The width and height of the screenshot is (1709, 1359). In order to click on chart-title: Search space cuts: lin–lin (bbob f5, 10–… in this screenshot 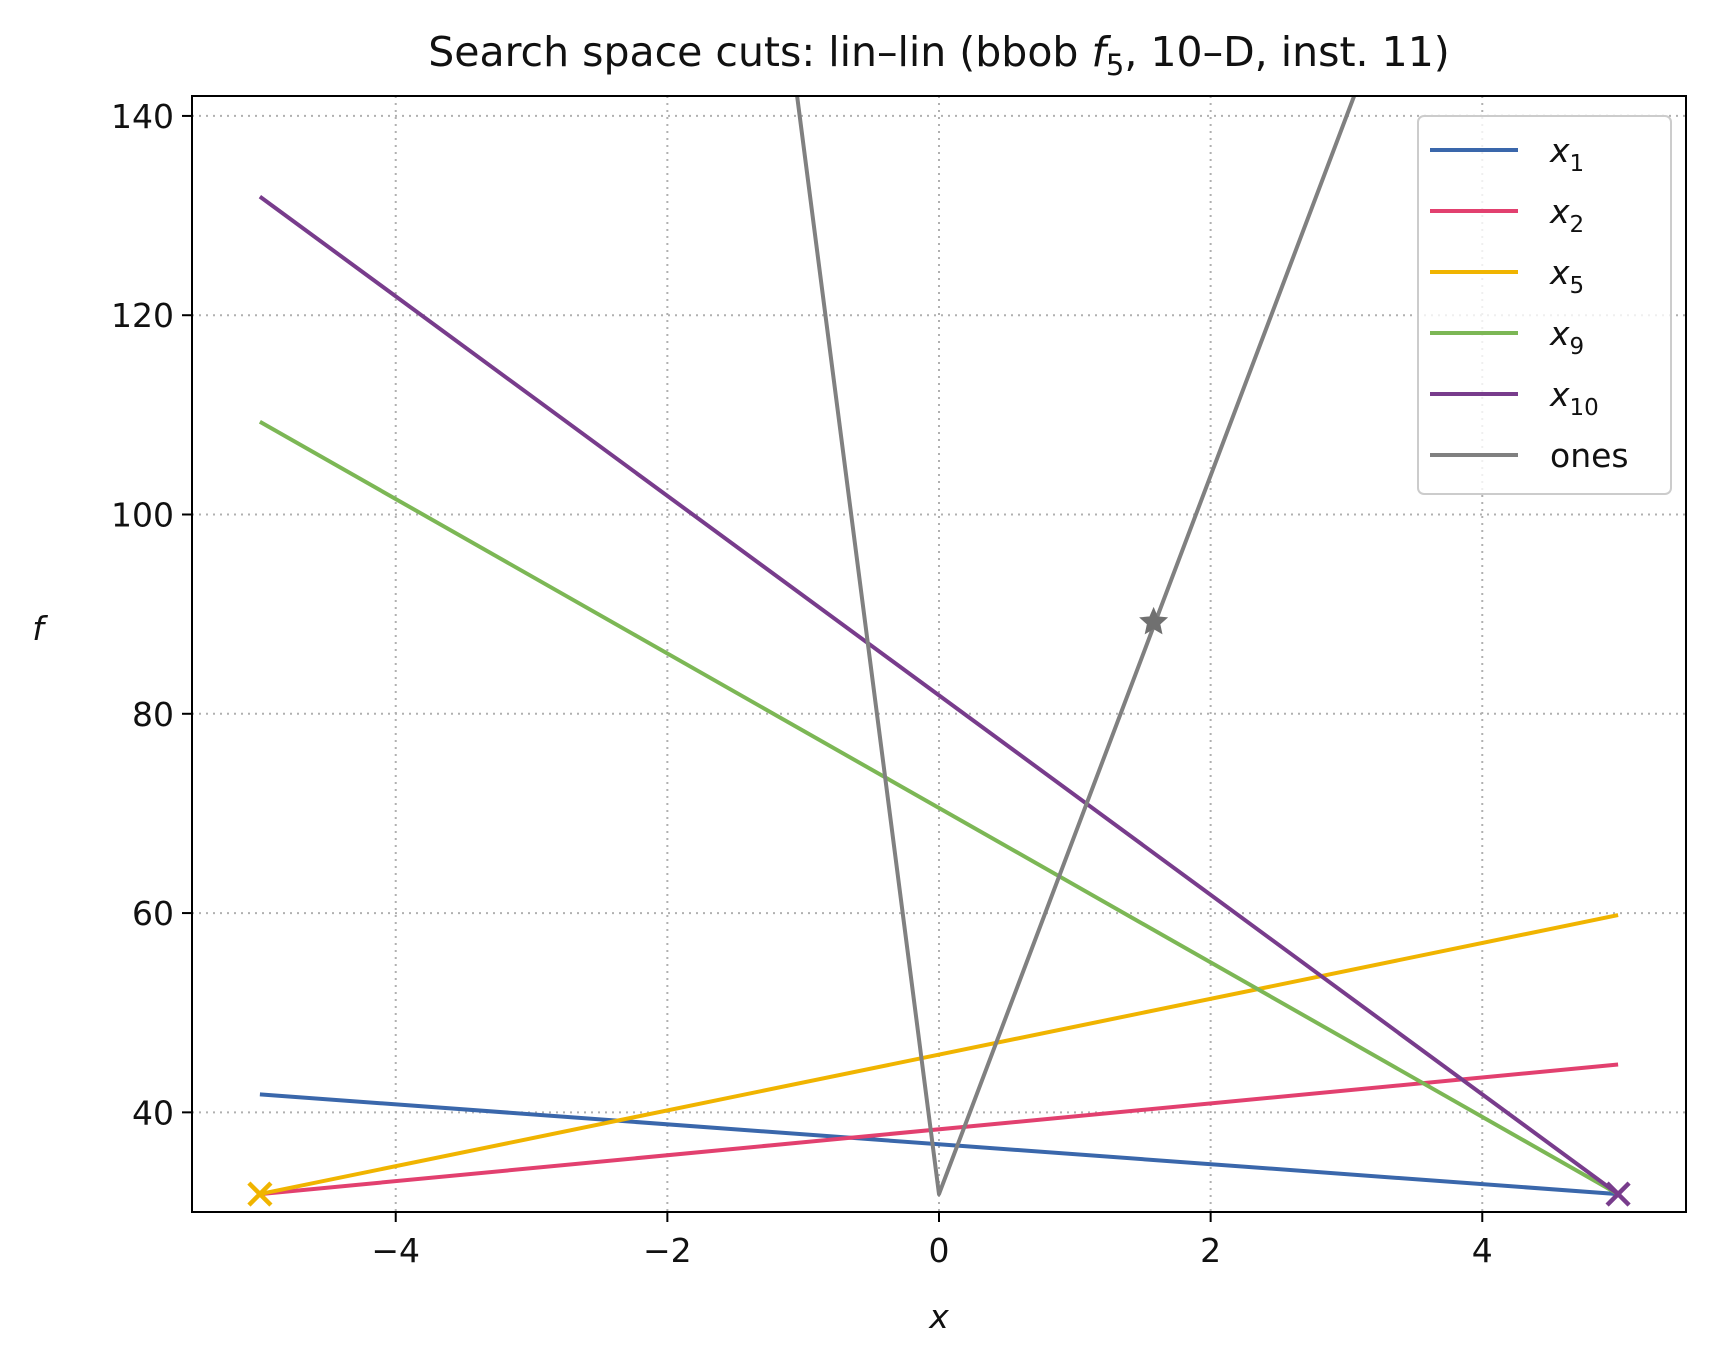, I will do `click(939, 55)`.